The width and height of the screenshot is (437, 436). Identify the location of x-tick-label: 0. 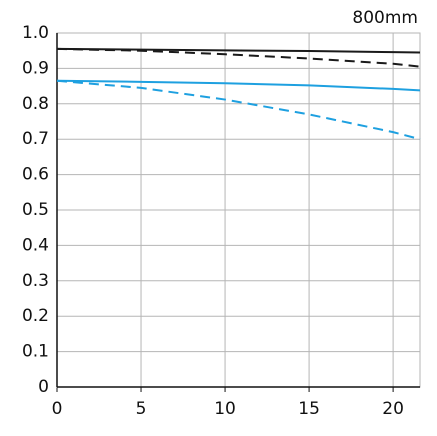
(57, 409).